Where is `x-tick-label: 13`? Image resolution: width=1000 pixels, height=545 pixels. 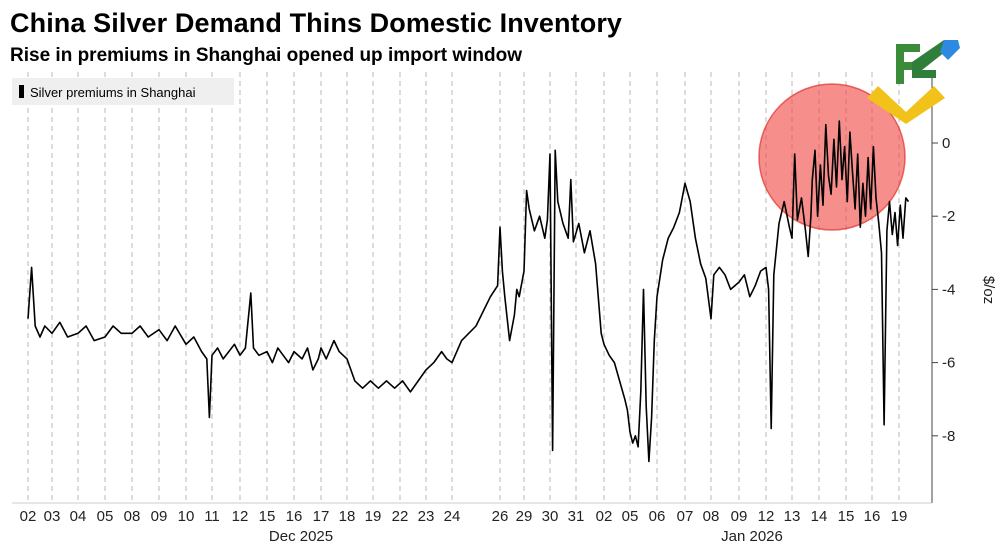 x-tick-label: 13 is located at coordinates (792, 516).